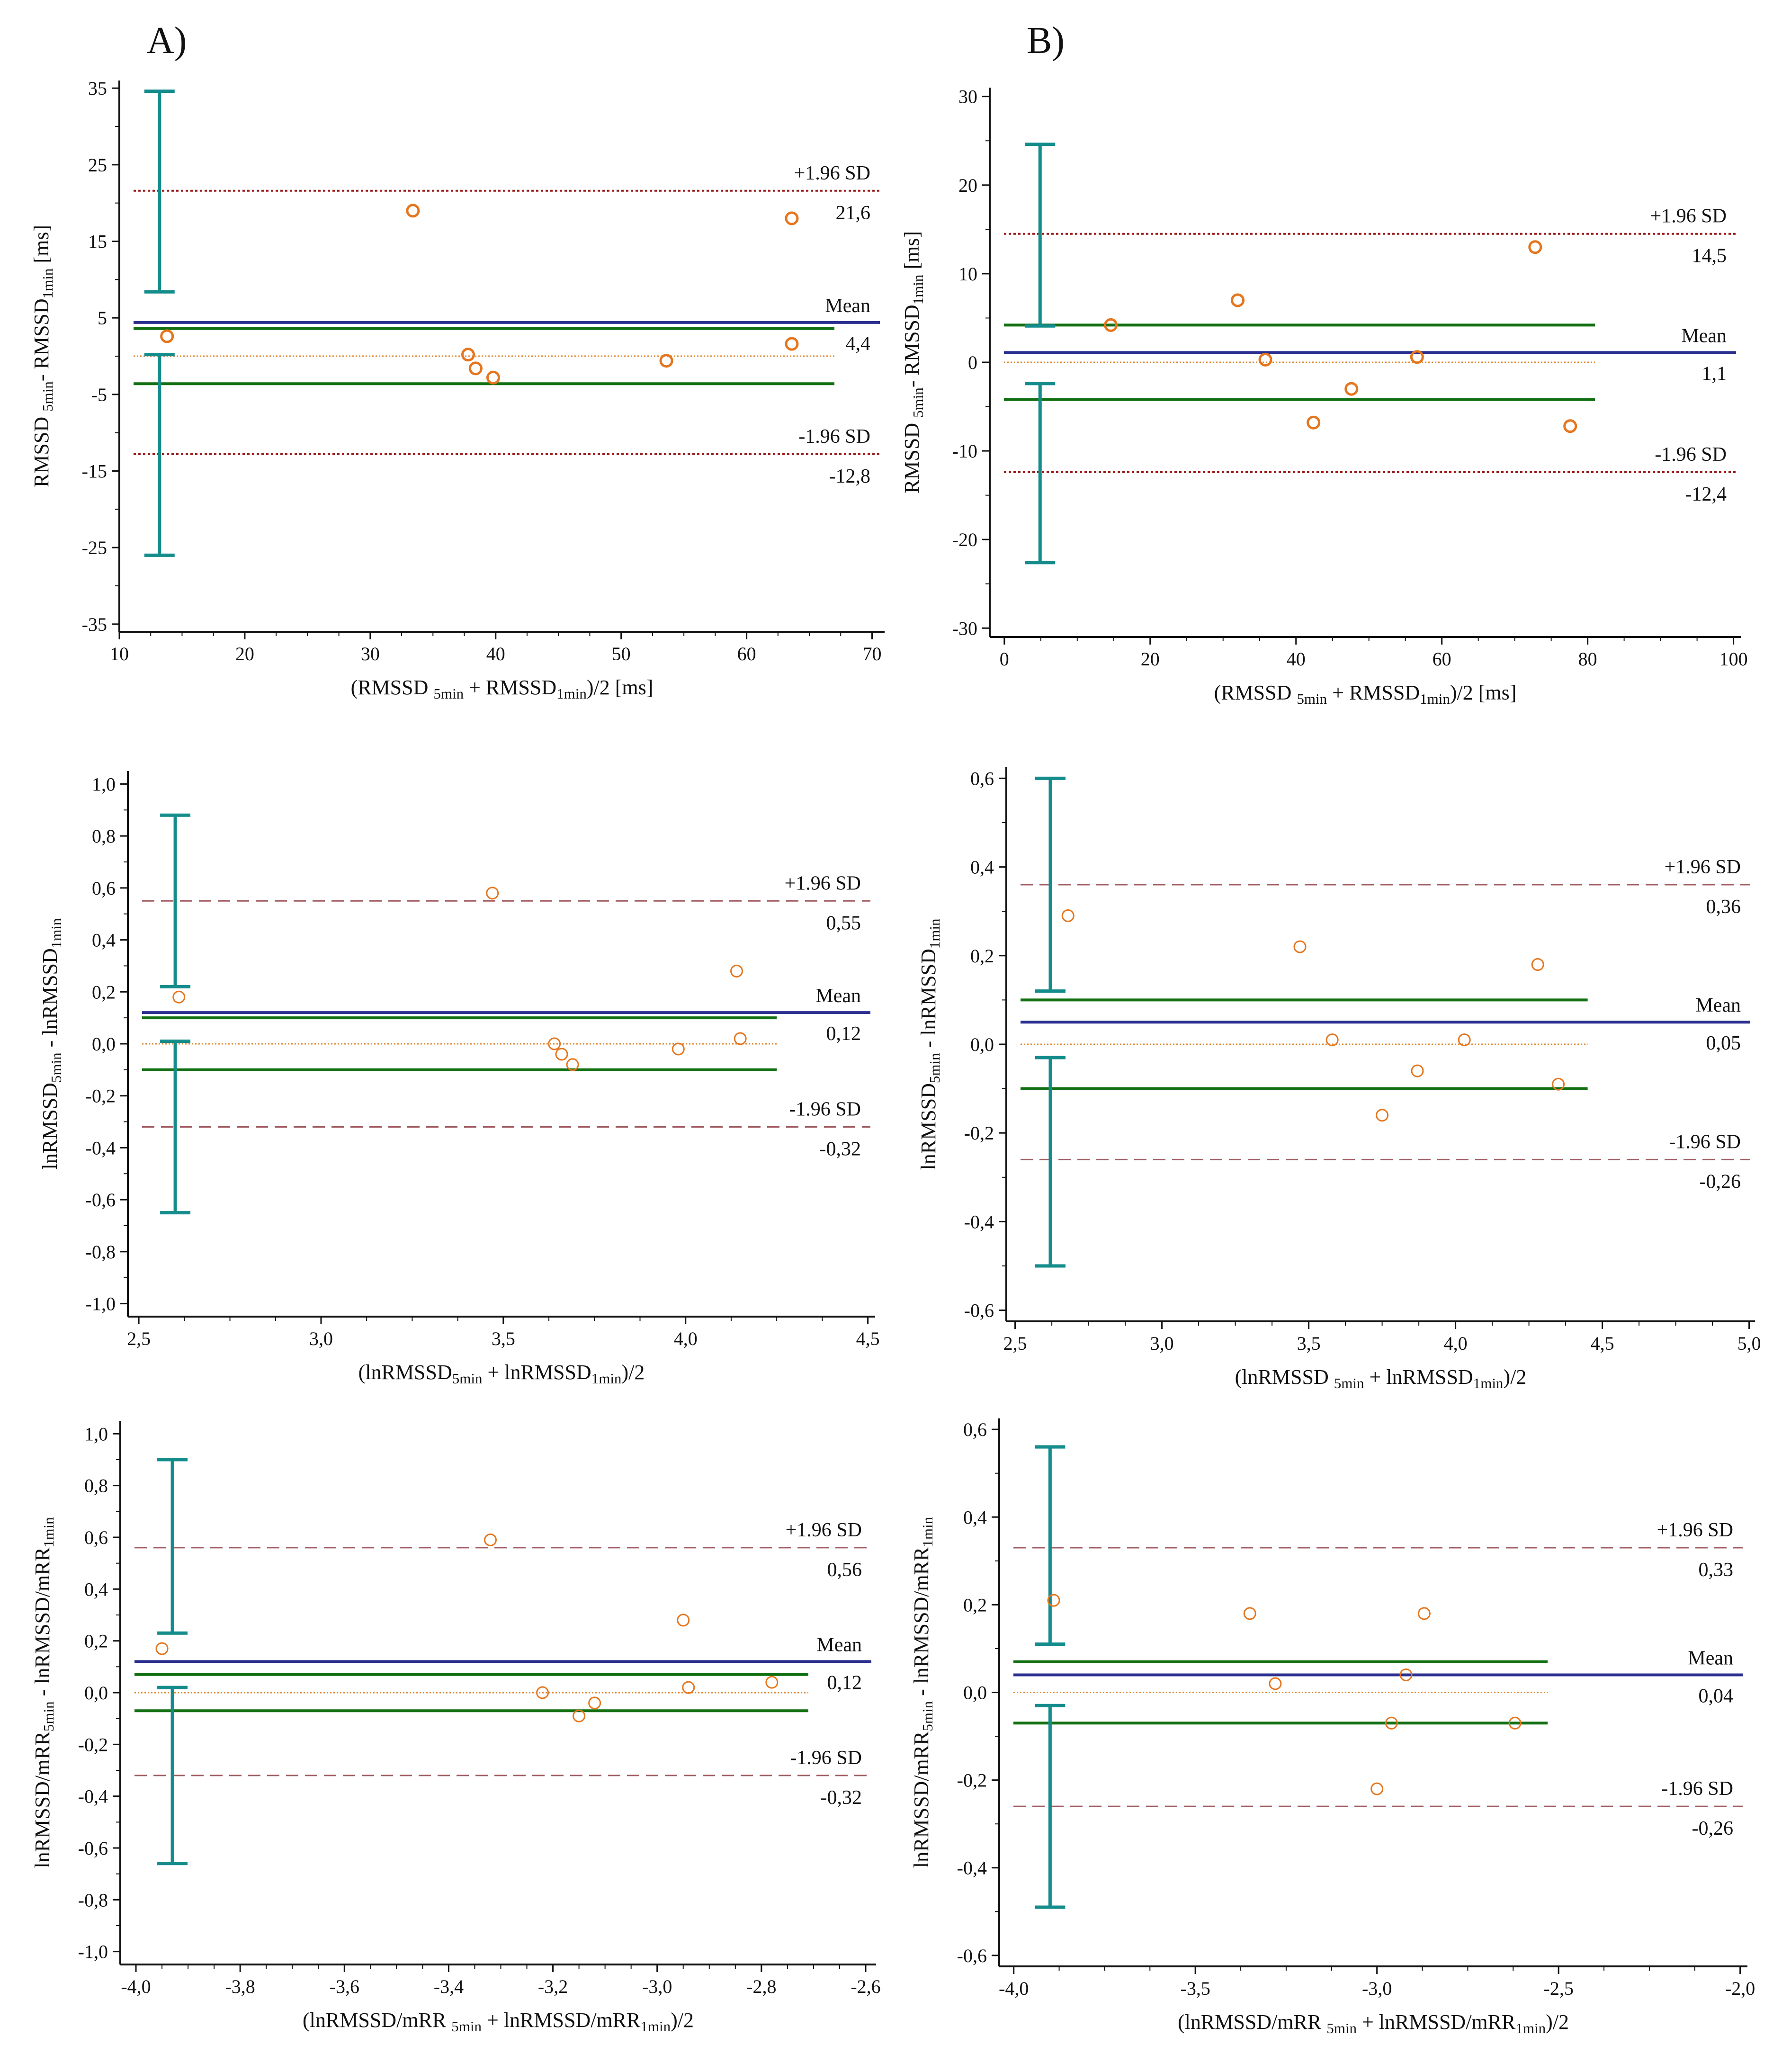 Image resolution: width=1791 pixels, height=2072 pixels. I want to click on upper-loa-value-label: 14,5, so click(1709, 256).